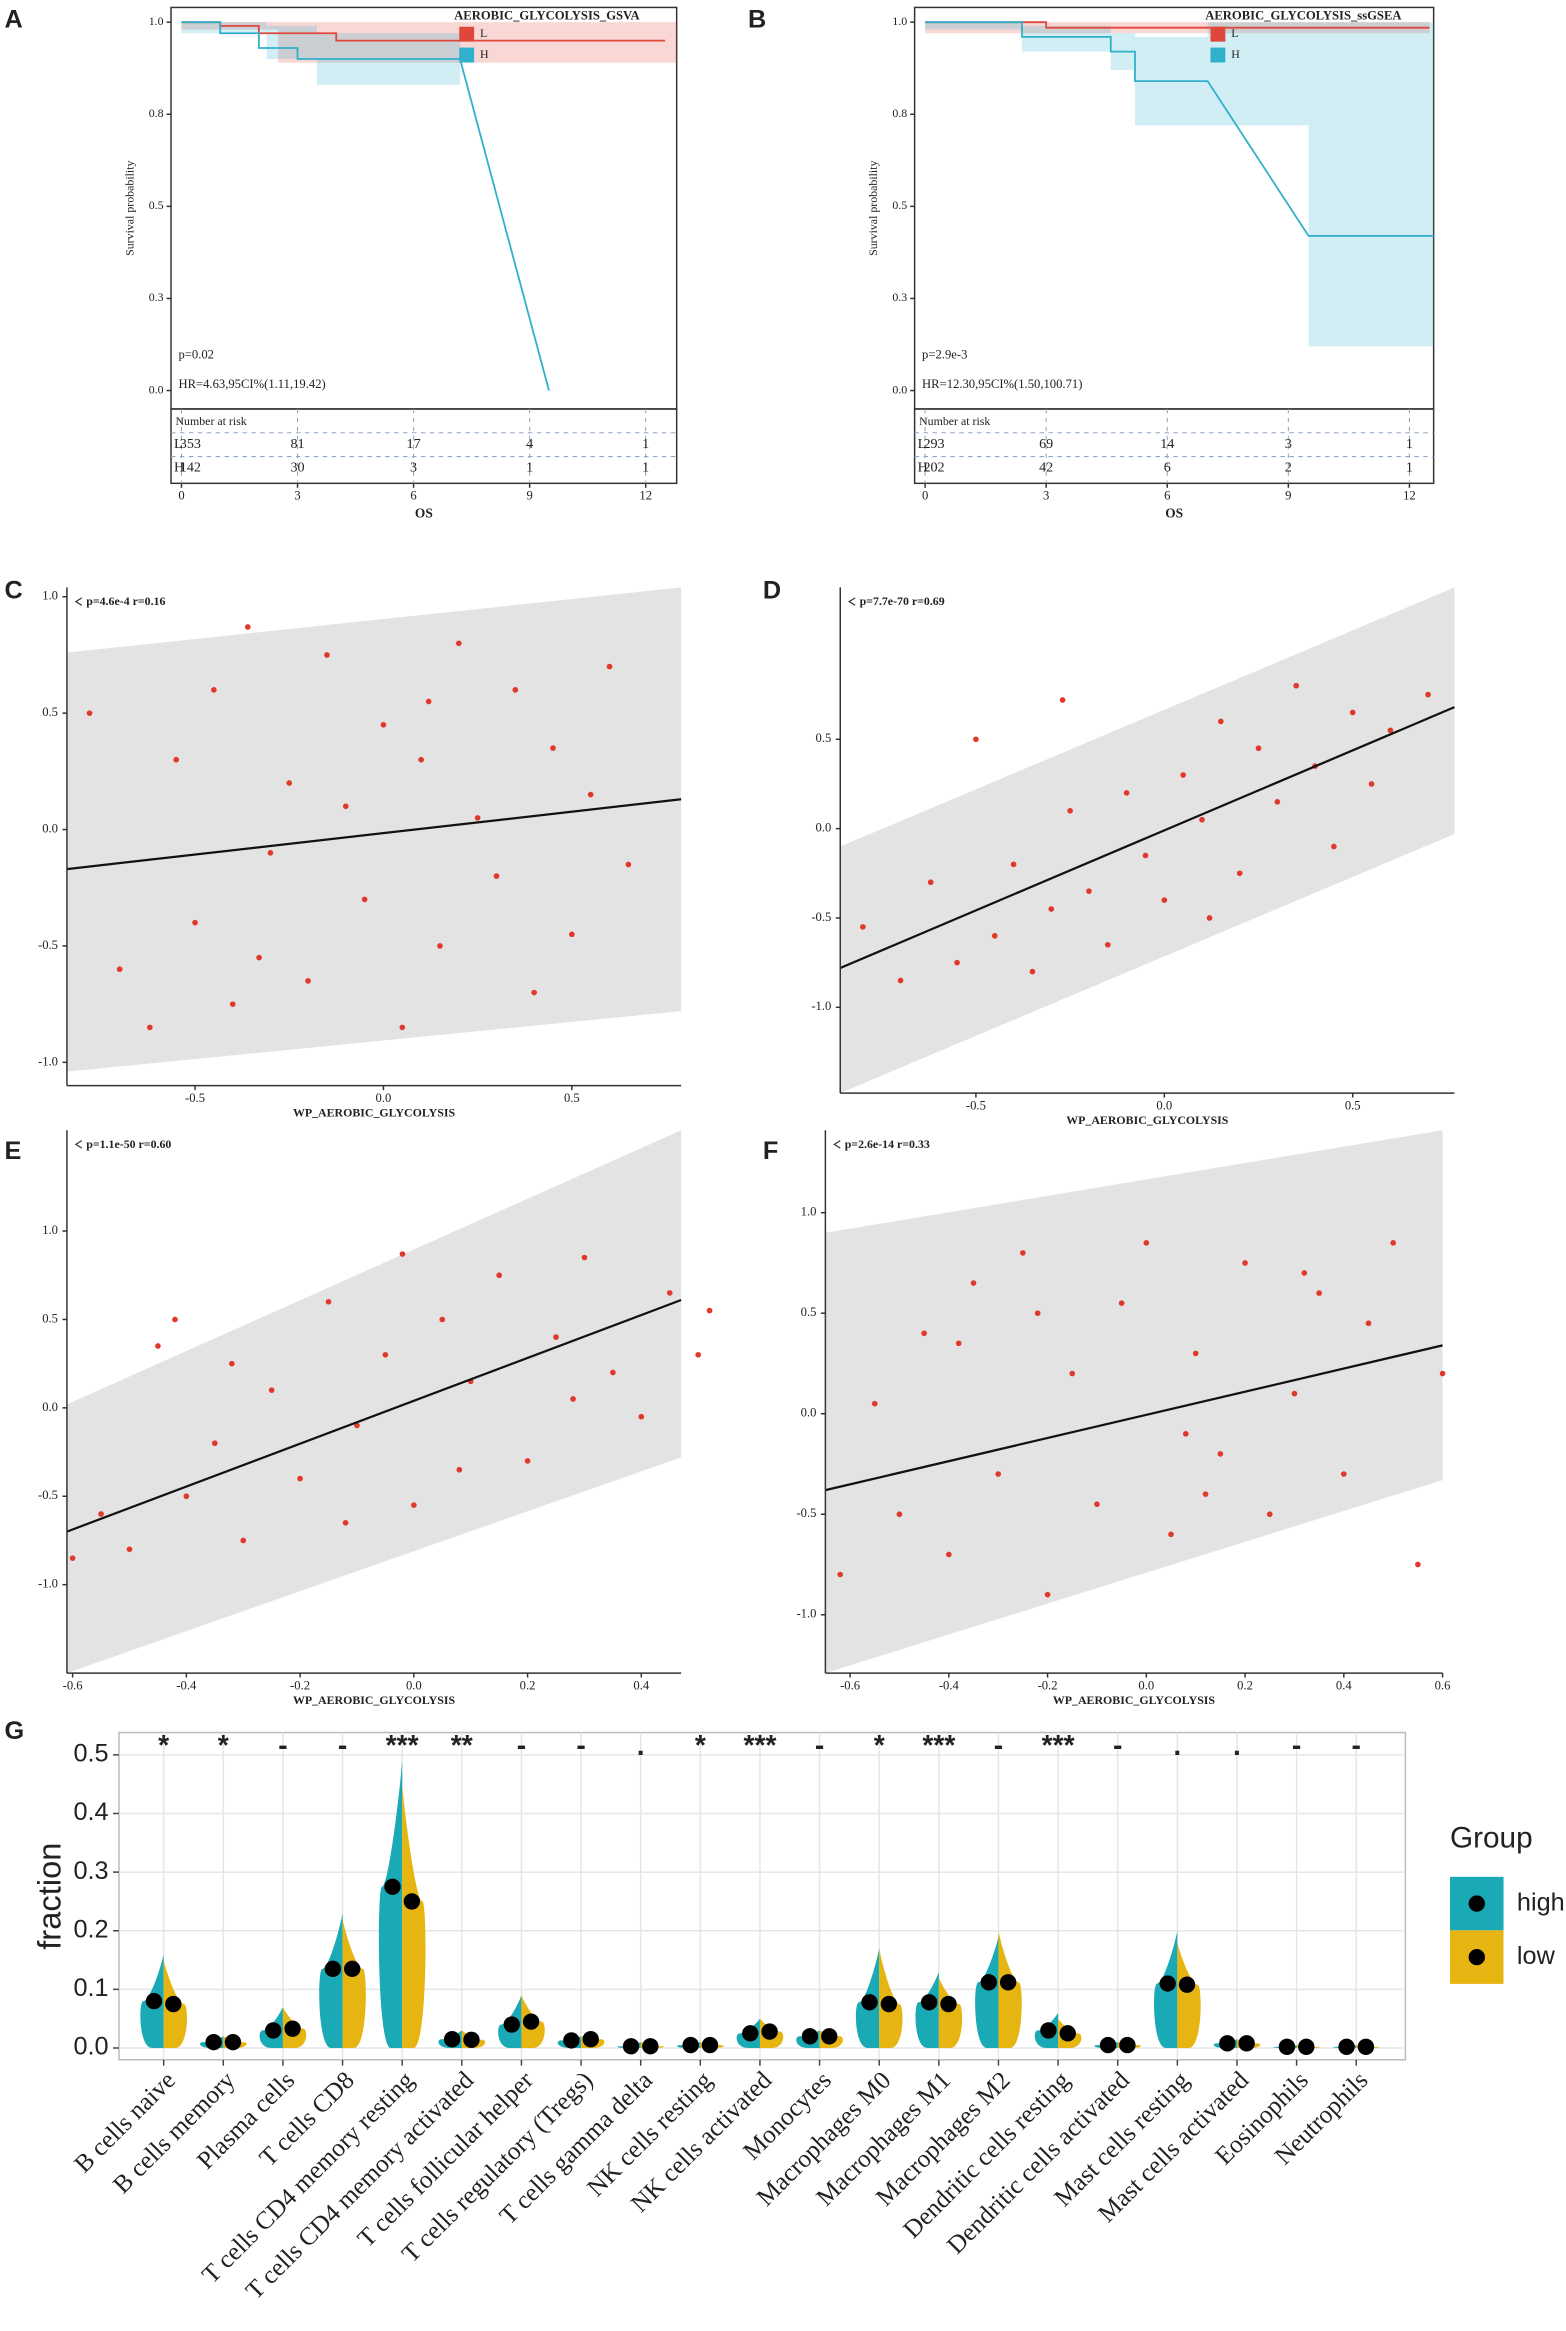 This screenshot has width=1566, height=2331. What do you see at coordinates (462, 1745) in the screenshot?
I see `significance: **` at bounding box center [462, 1745].